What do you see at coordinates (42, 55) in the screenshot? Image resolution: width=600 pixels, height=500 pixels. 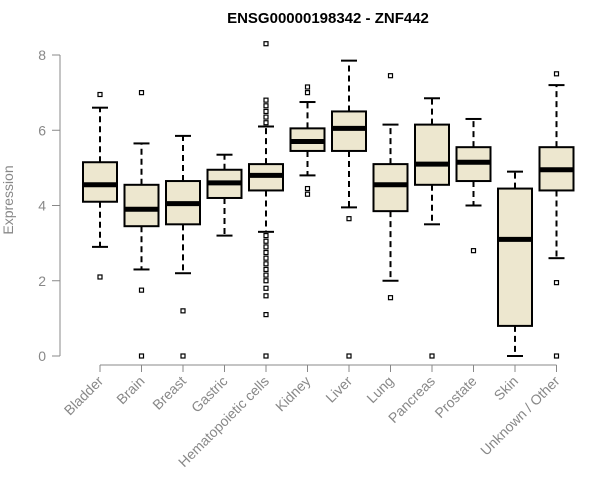 I see `y-tick-label: 8` at bounding box center [42, 55].